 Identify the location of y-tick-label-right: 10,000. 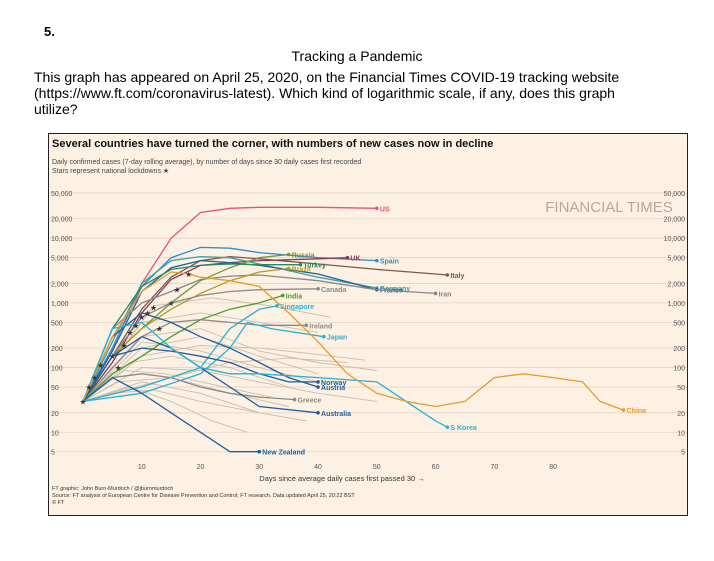
(675, 239).